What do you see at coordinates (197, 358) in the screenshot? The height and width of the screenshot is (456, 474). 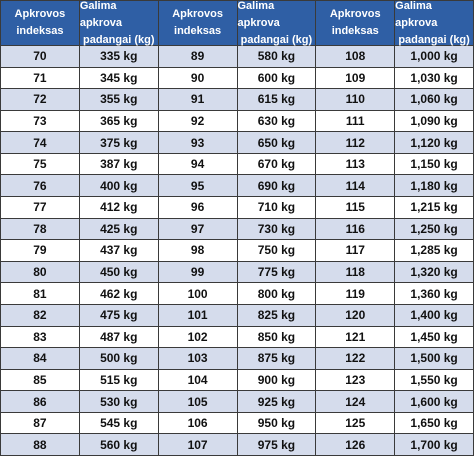 I see `table-cell: 103` at bounding box center [197, 358].